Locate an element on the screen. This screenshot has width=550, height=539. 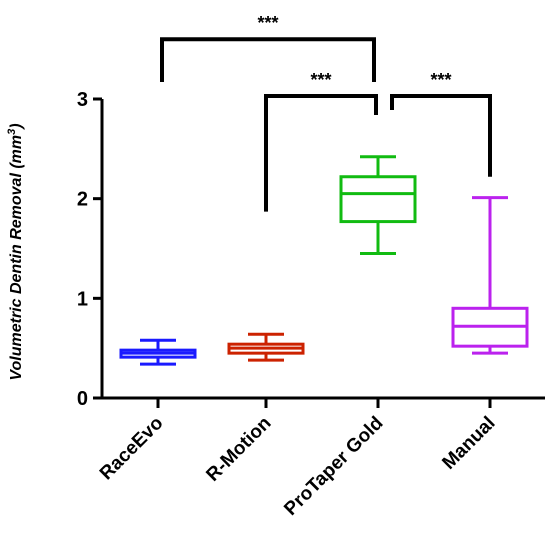
x-tick-label: RaceEvo is located at coordinates (132, 449).